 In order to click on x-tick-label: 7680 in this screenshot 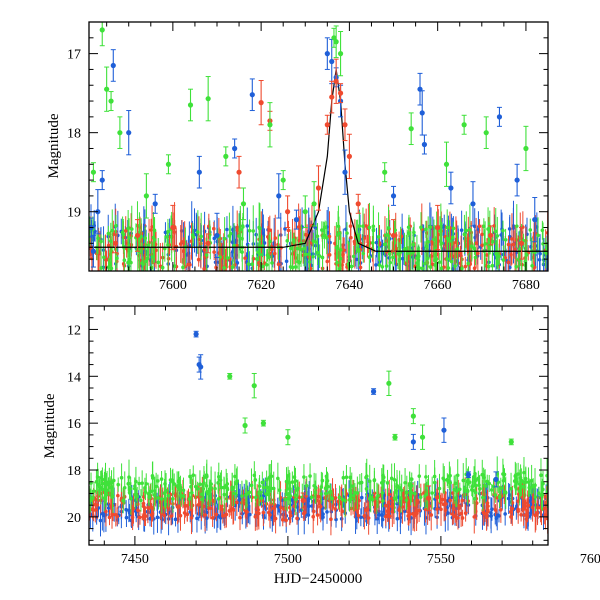, I will do `click(526, 285)`.